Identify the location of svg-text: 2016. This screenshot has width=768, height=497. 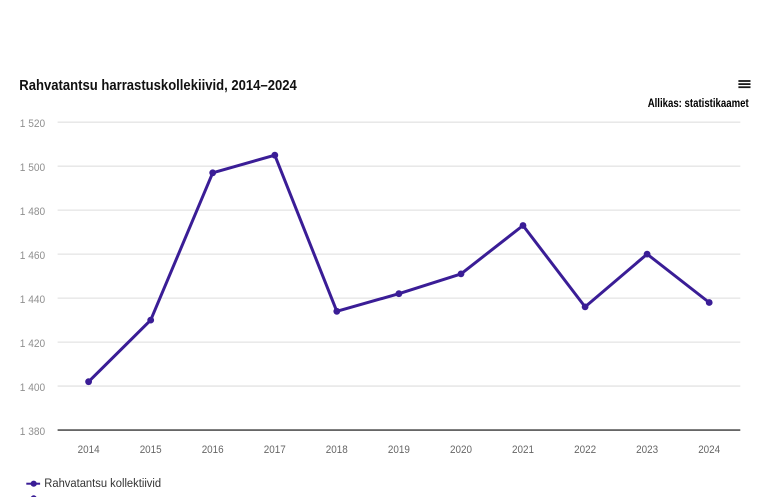
(213, 450).